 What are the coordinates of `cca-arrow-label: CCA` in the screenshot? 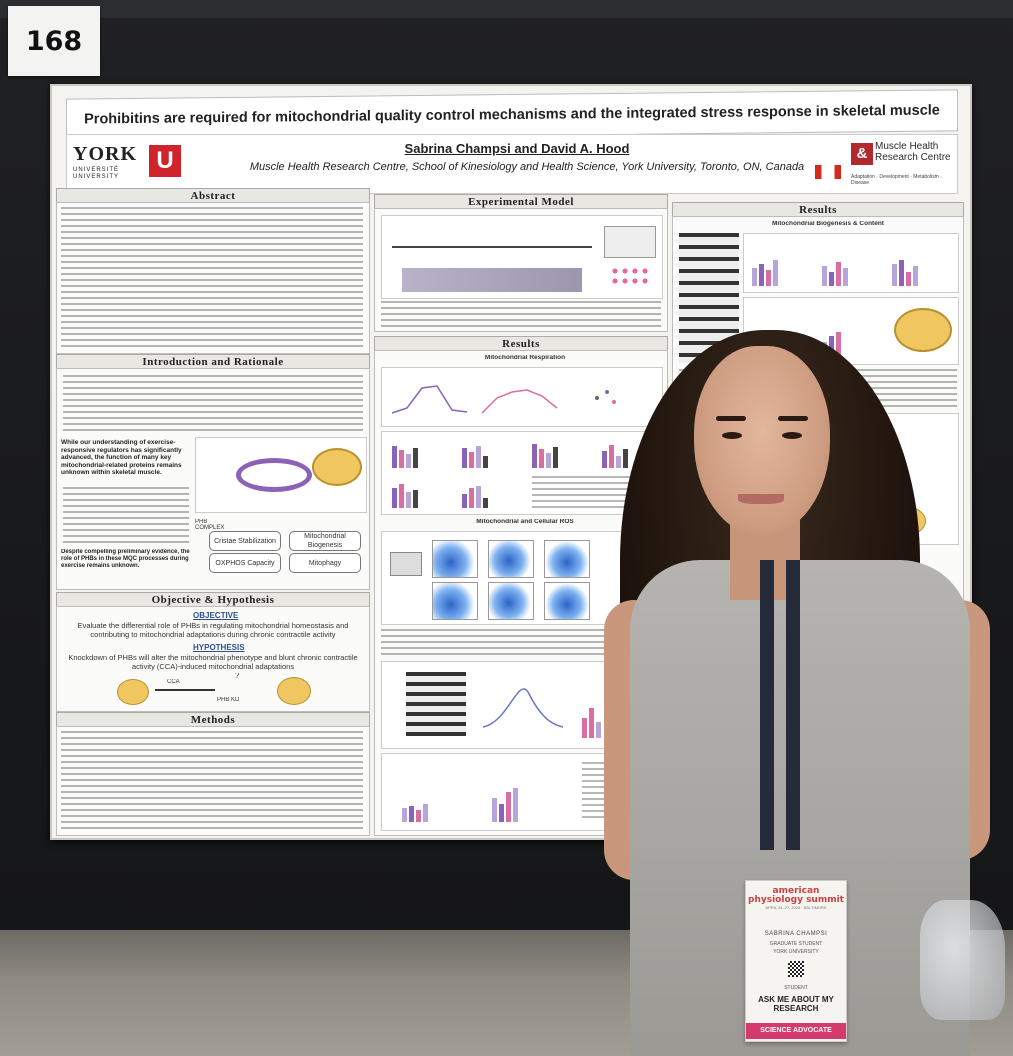 It's located at (173, 682).